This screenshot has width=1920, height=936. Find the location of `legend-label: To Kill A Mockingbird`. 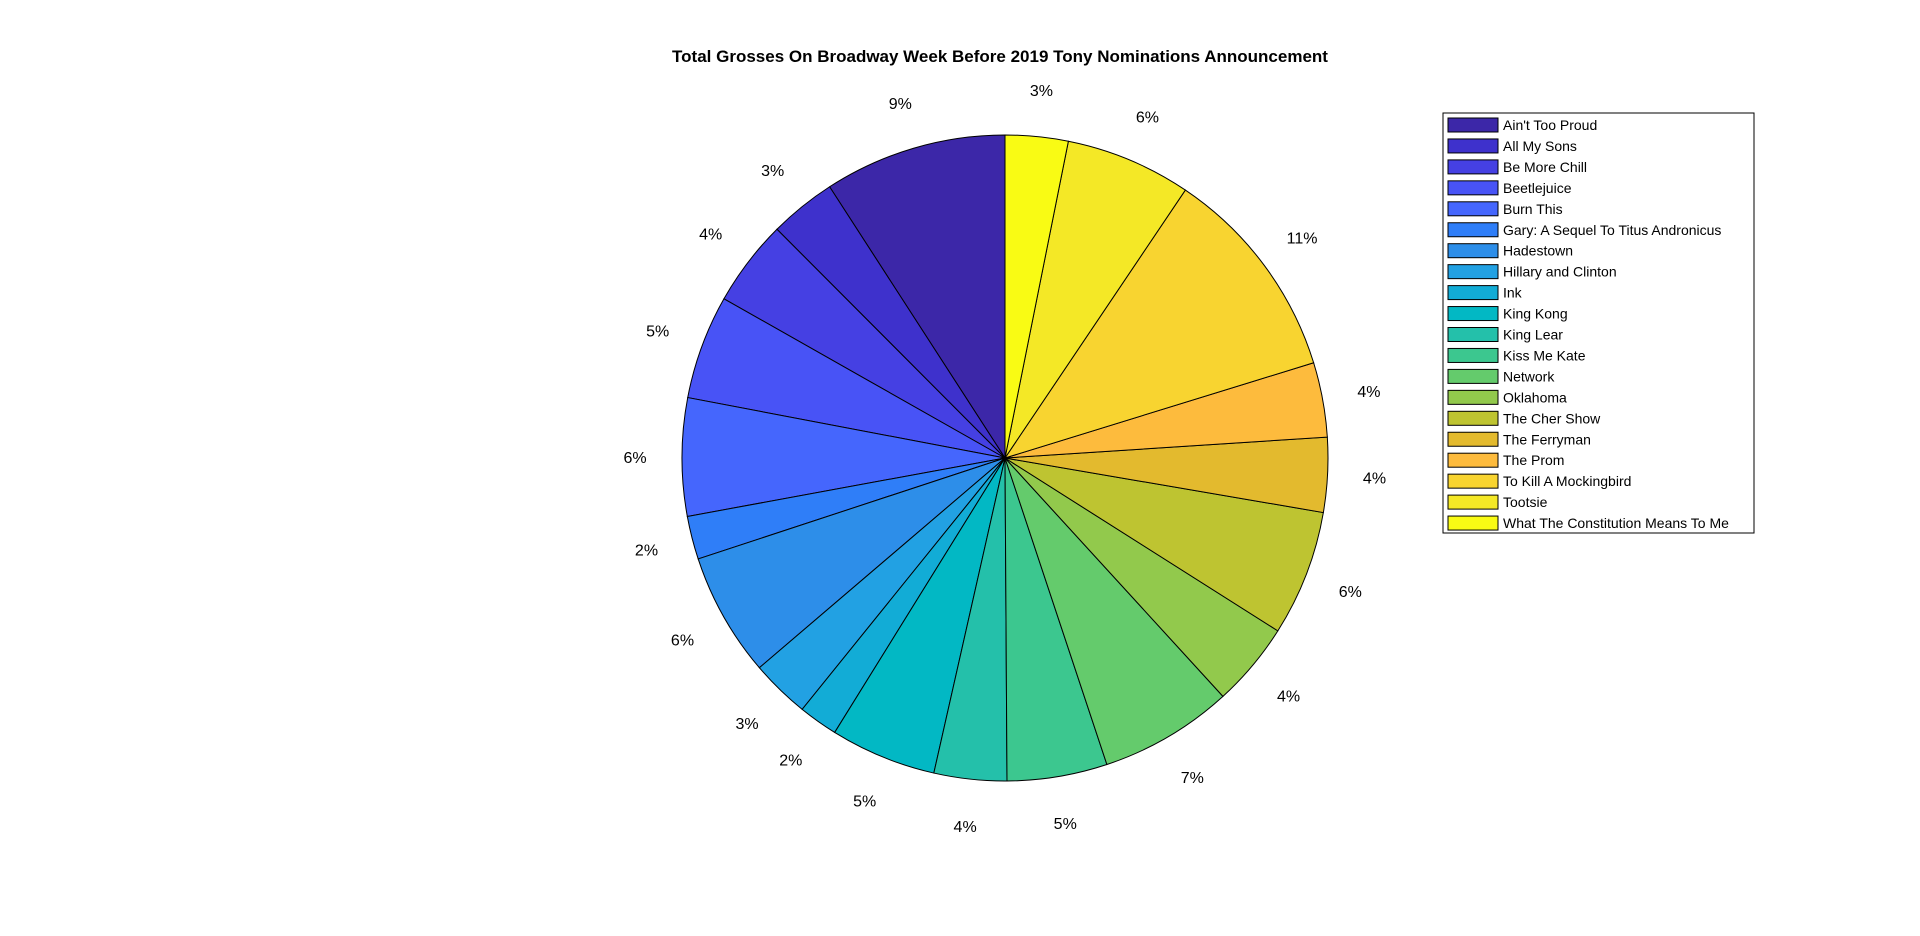

legend-label: To Kill A Mockingbird is located at coordinates (1567, 481).